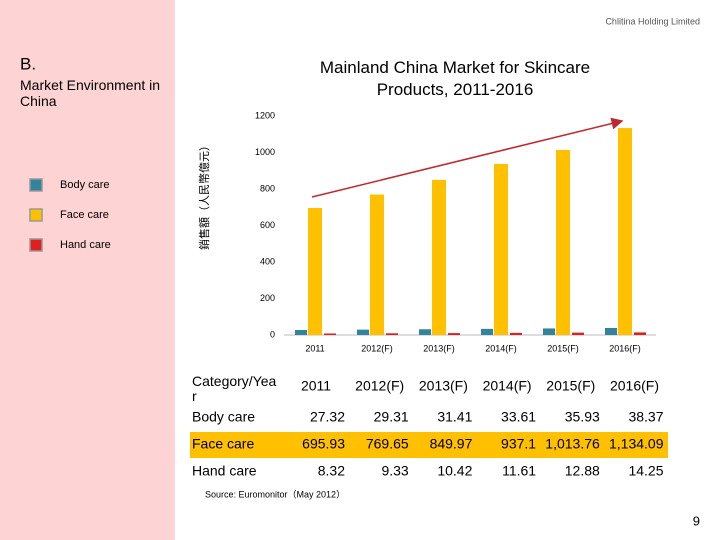 The image size is (720, 540). I want to click on table-cell: 10.42, so click(454, 471).